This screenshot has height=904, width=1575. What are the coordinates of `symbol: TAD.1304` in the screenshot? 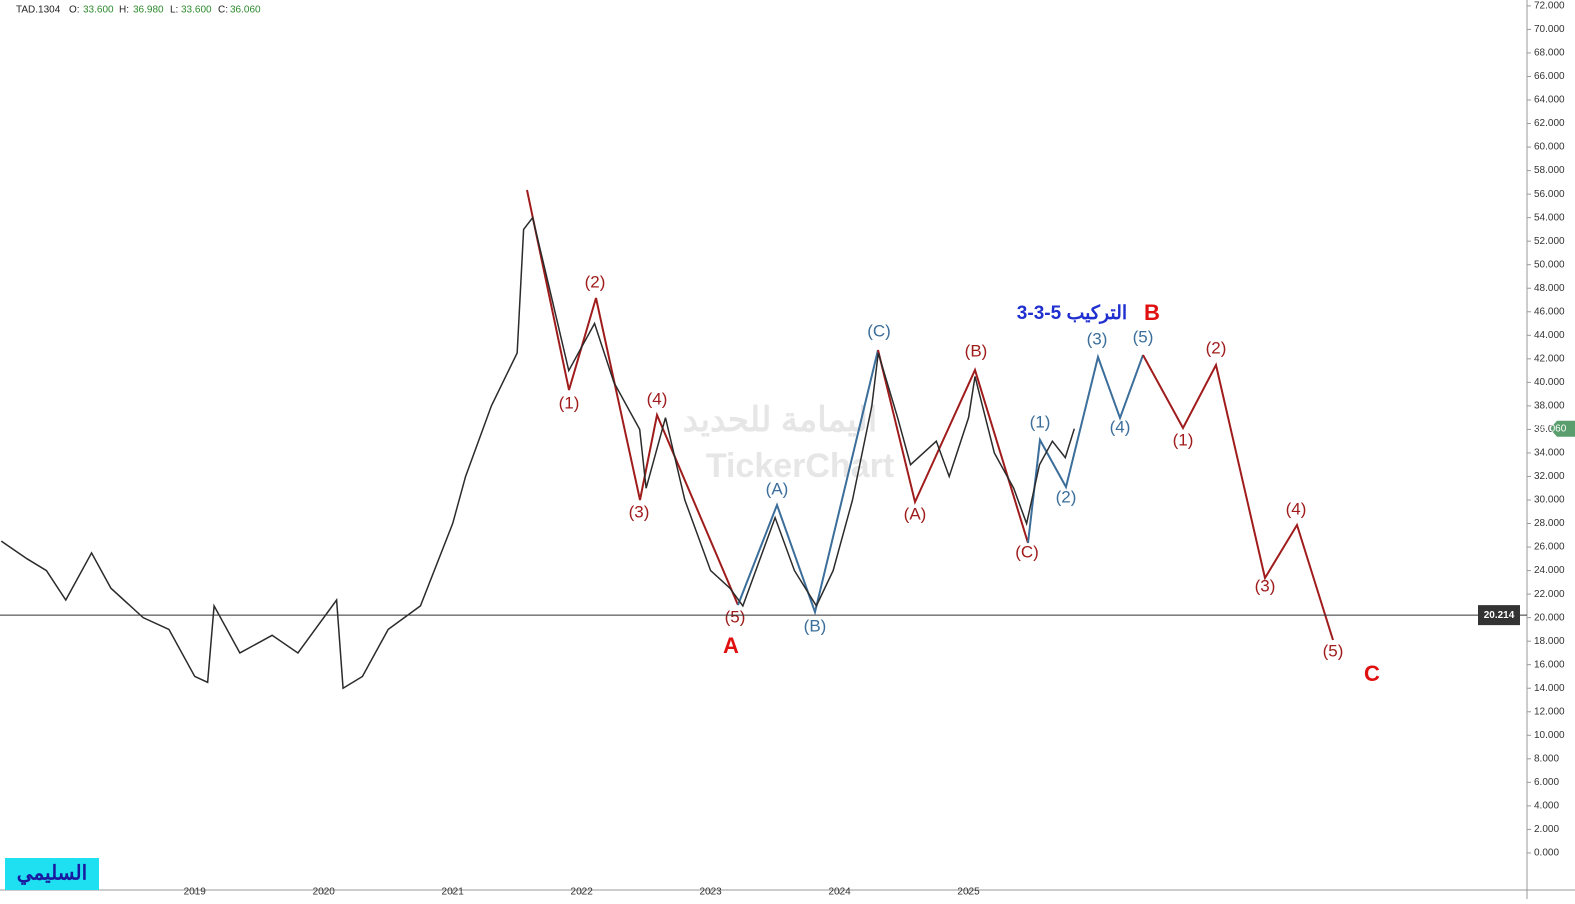 It's located at (38, 10).